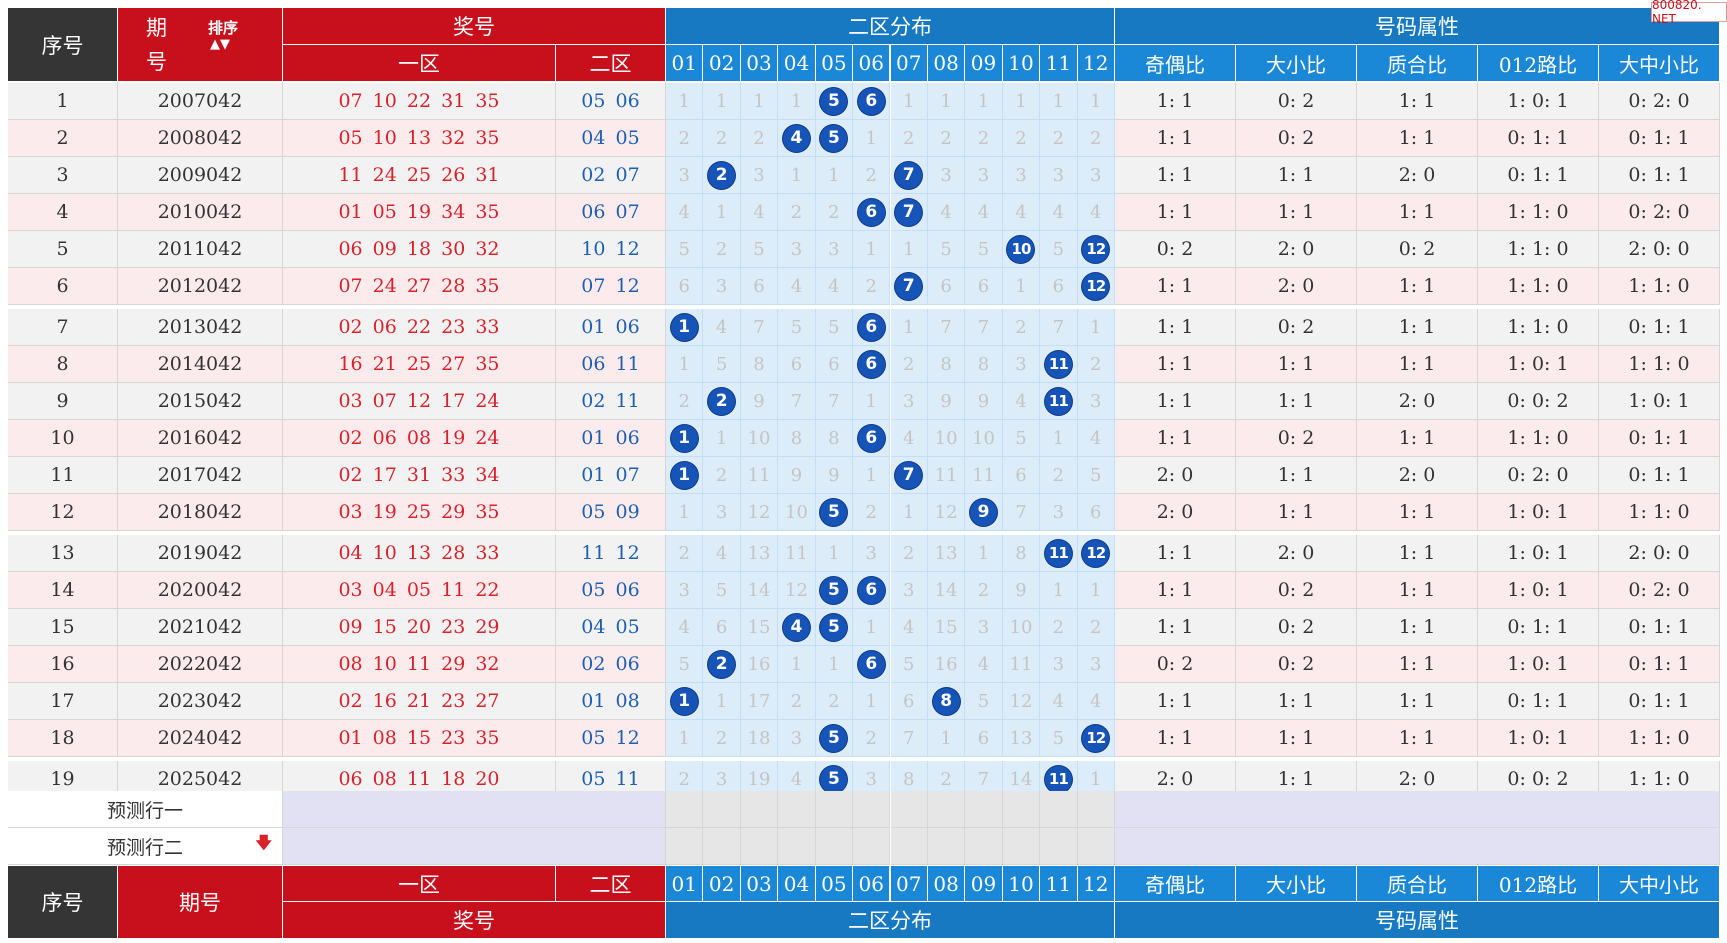 The width and height of the screenshot is (1727, 943). I want to click on sort-arrows-icon: ▲▼, so click(220, 44).